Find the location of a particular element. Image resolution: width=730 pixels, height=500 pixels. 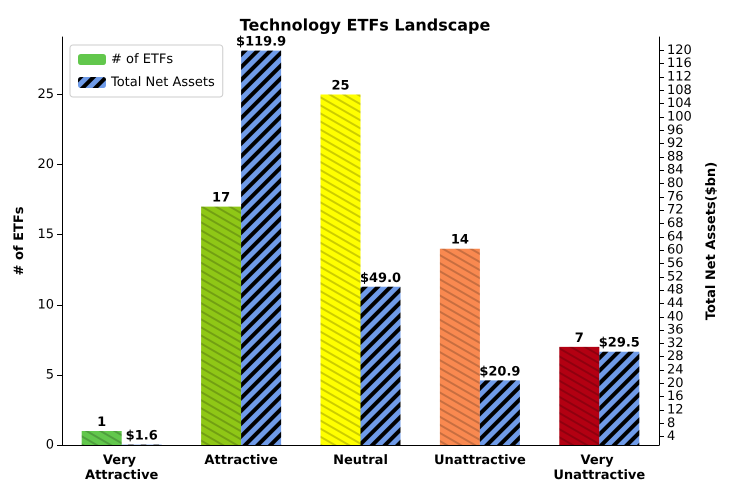

y2-tick-label: 76 is located at coordinates (675, 196).